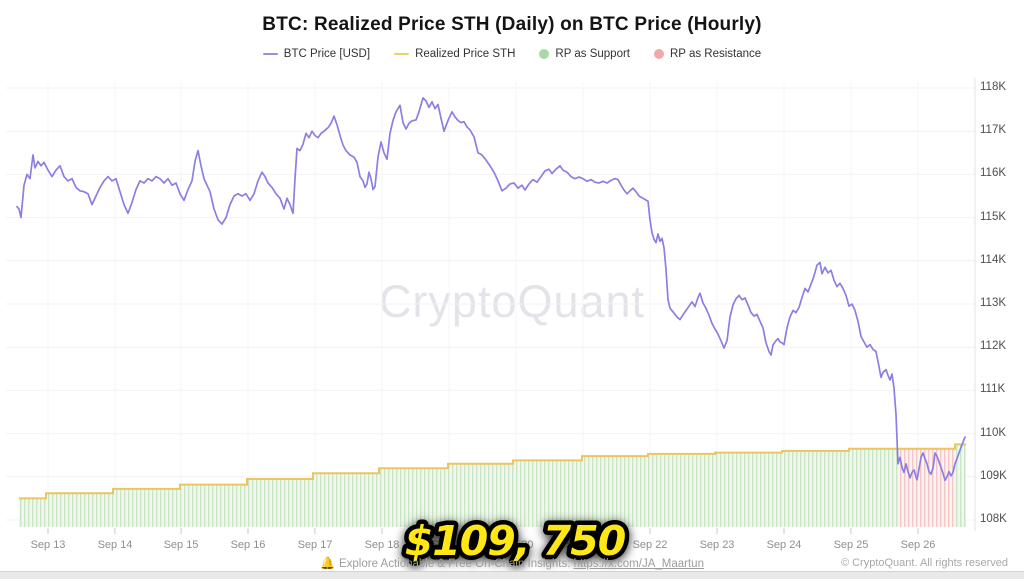 The height and width of the screenshot is (579, 1024). What do you see at coordinates (465, 54) in the screenshot?
I see `legend-label: Realized Price STH` at bounding box center [465, 54].